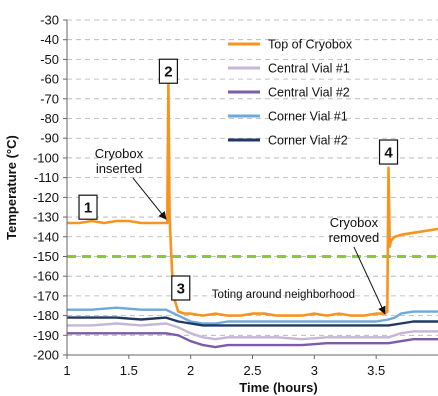 Image resolution: width=438 pixels, height=396 pixels. Describe the element at coordinates (49, 98) in the screenshot. I see `y-tick-label: -70` at that location.